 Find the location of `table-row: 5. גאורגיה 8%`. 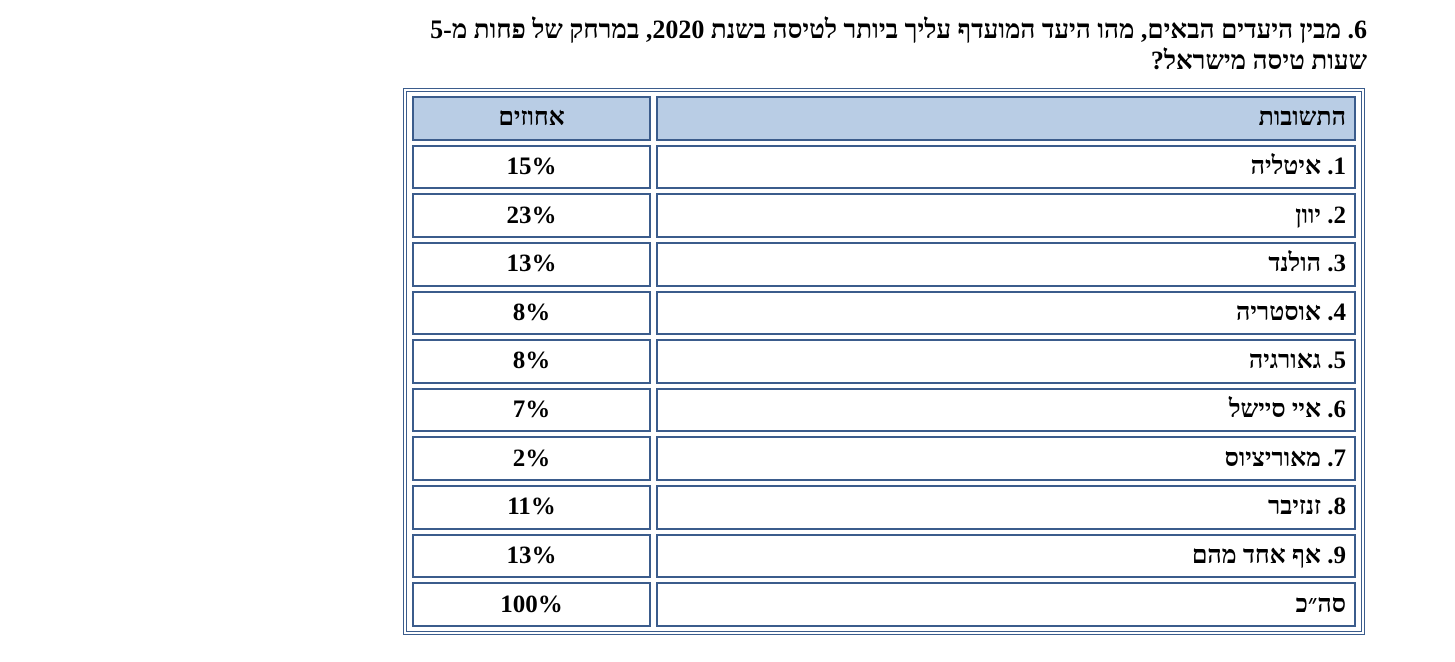

table-row: 5. גאורגיה 8% is located at coordinates (884, 361).